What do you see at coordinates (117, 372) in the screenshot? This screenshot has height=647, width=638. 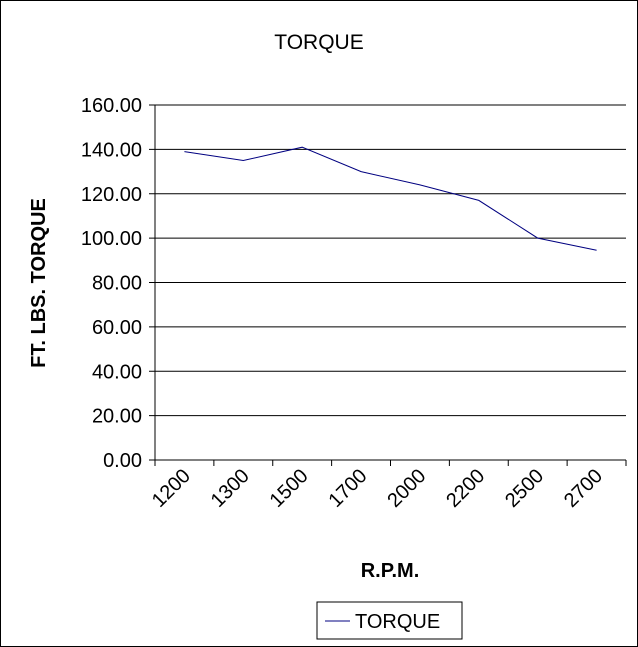 I see `y-tick-label: 40.00` at bounding box center [117, 372].